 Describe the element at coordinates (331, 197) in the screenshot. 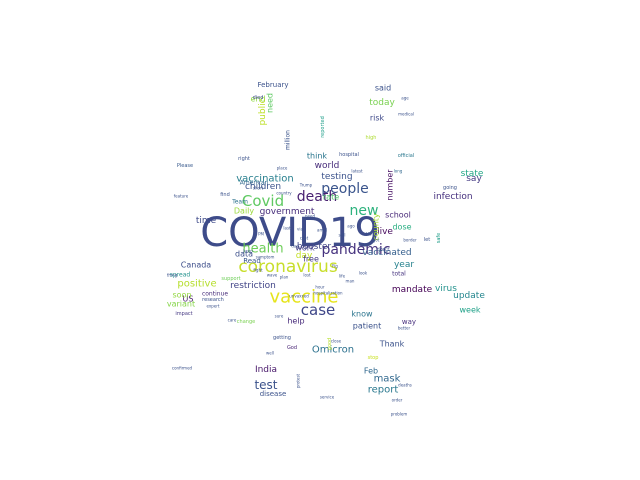

I see `cloud-word: rate` at that location.